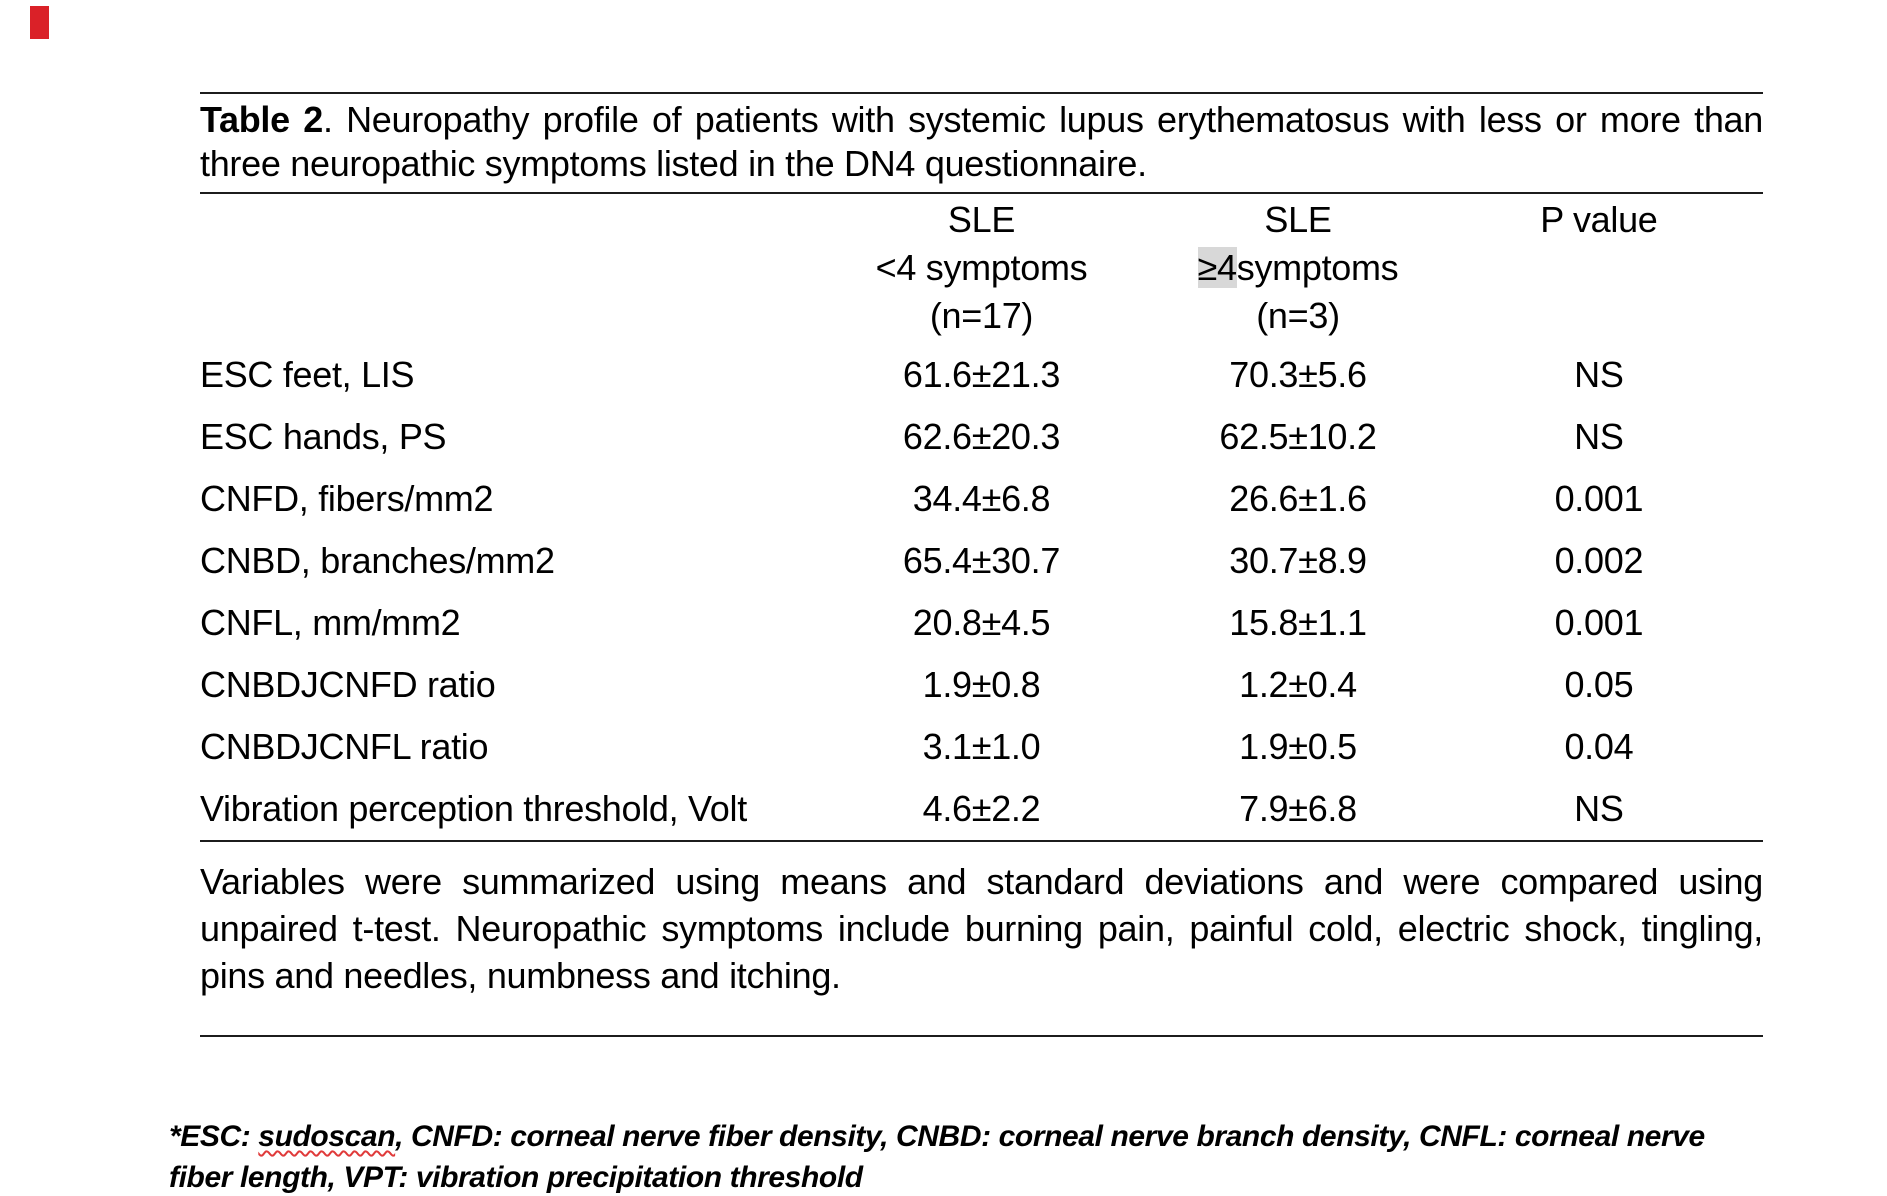 Image resolution: width=1887 pixels, height=1196 pixels. I want to click on p-value: 0.002, so click(1599, 560).